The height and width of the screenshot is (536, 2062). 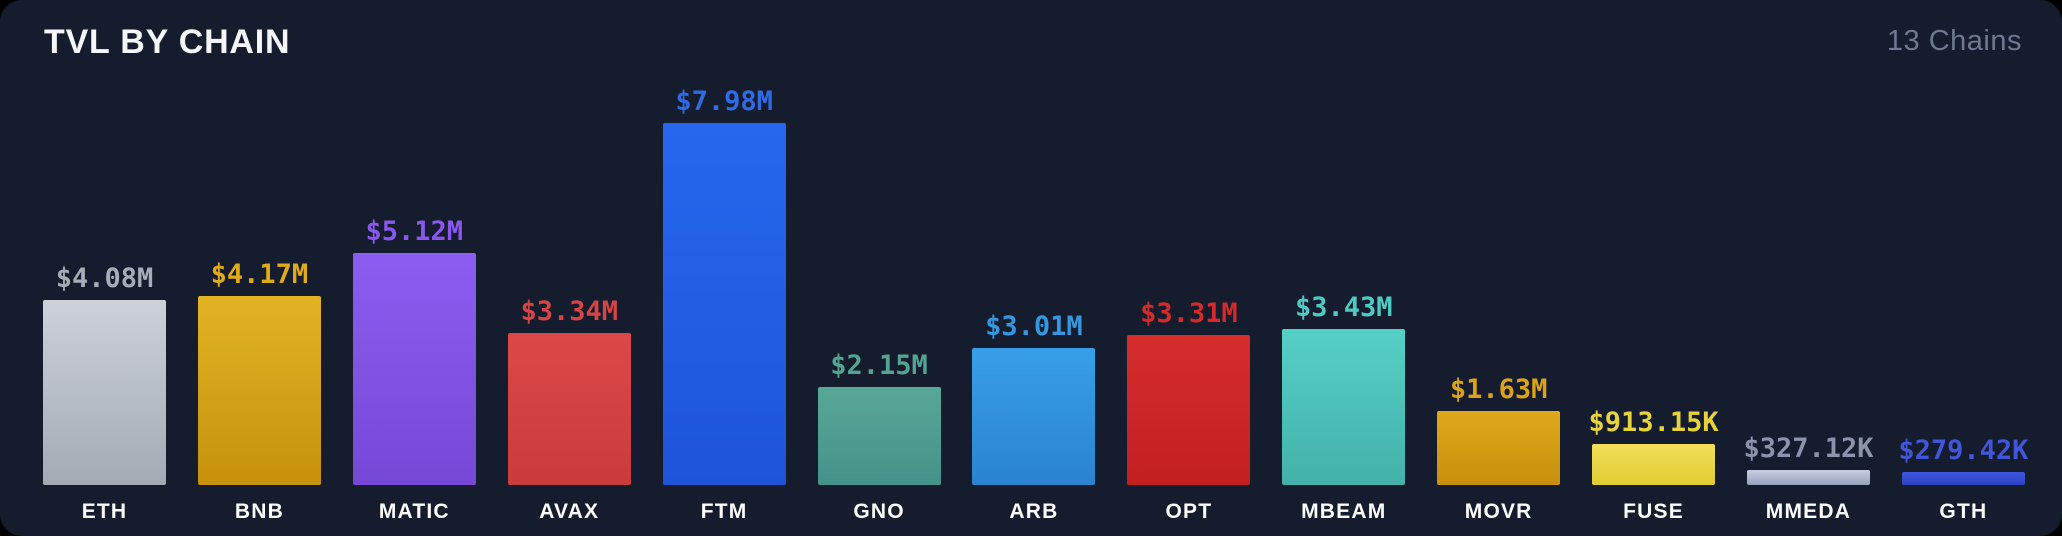 What do you see at coordinates (1653, 511) in the screenshot?
I see `bar-chain-label-fuse: FUSE` at bounding box center [1653, 511].